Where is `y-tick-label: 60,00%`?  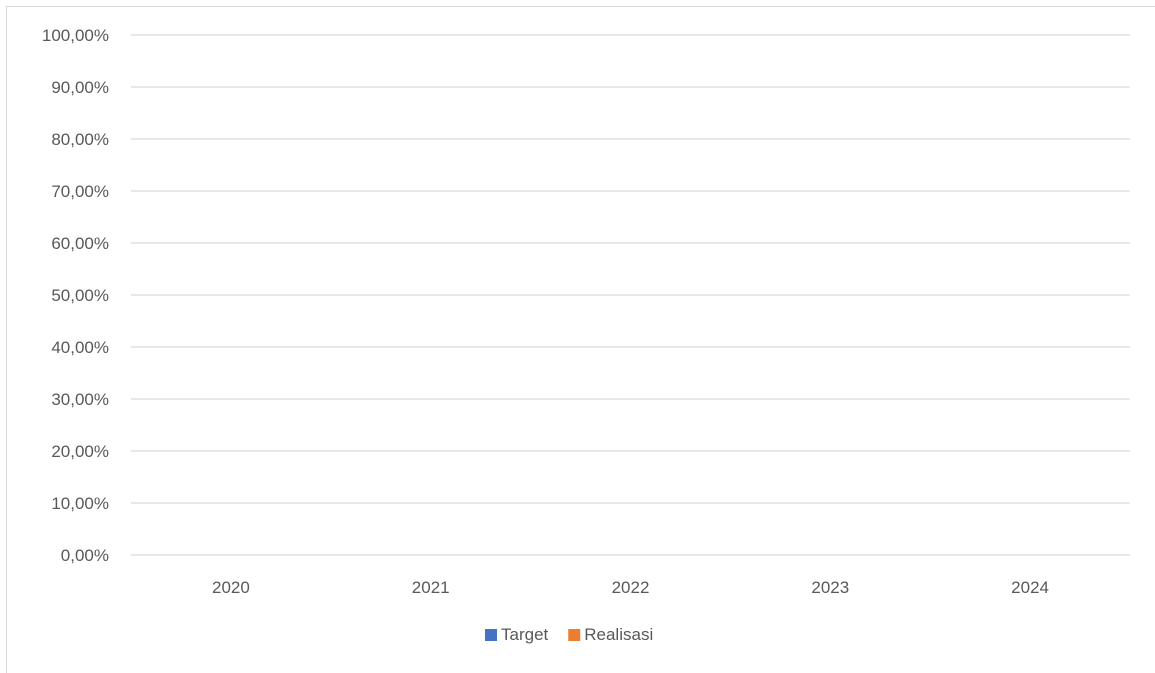 y-tick-label: 60,00% is located at coordinates (80, 243).